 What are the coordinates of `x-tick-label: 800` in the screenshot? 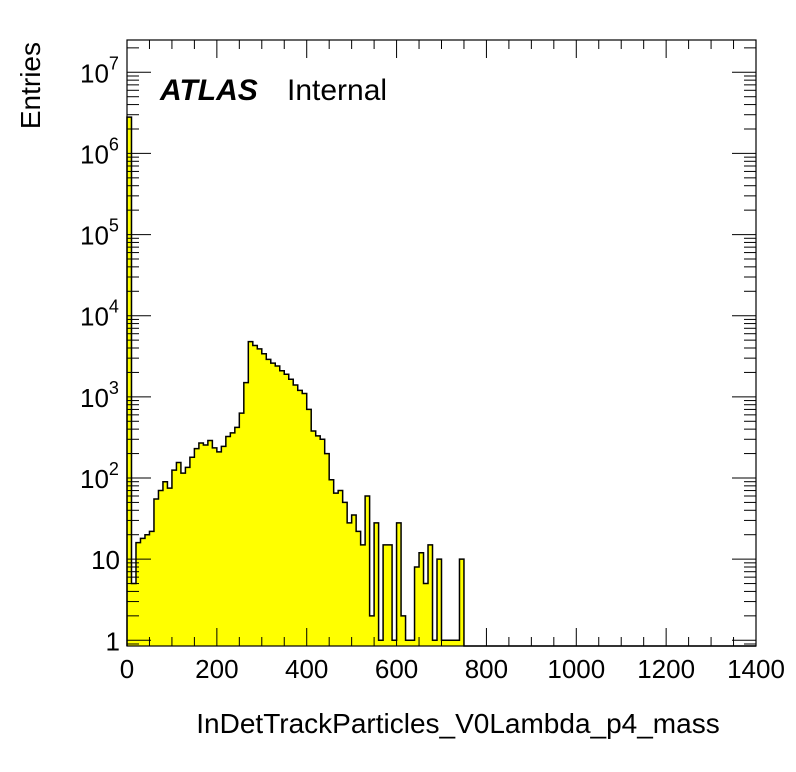 It's located at (486, 669).